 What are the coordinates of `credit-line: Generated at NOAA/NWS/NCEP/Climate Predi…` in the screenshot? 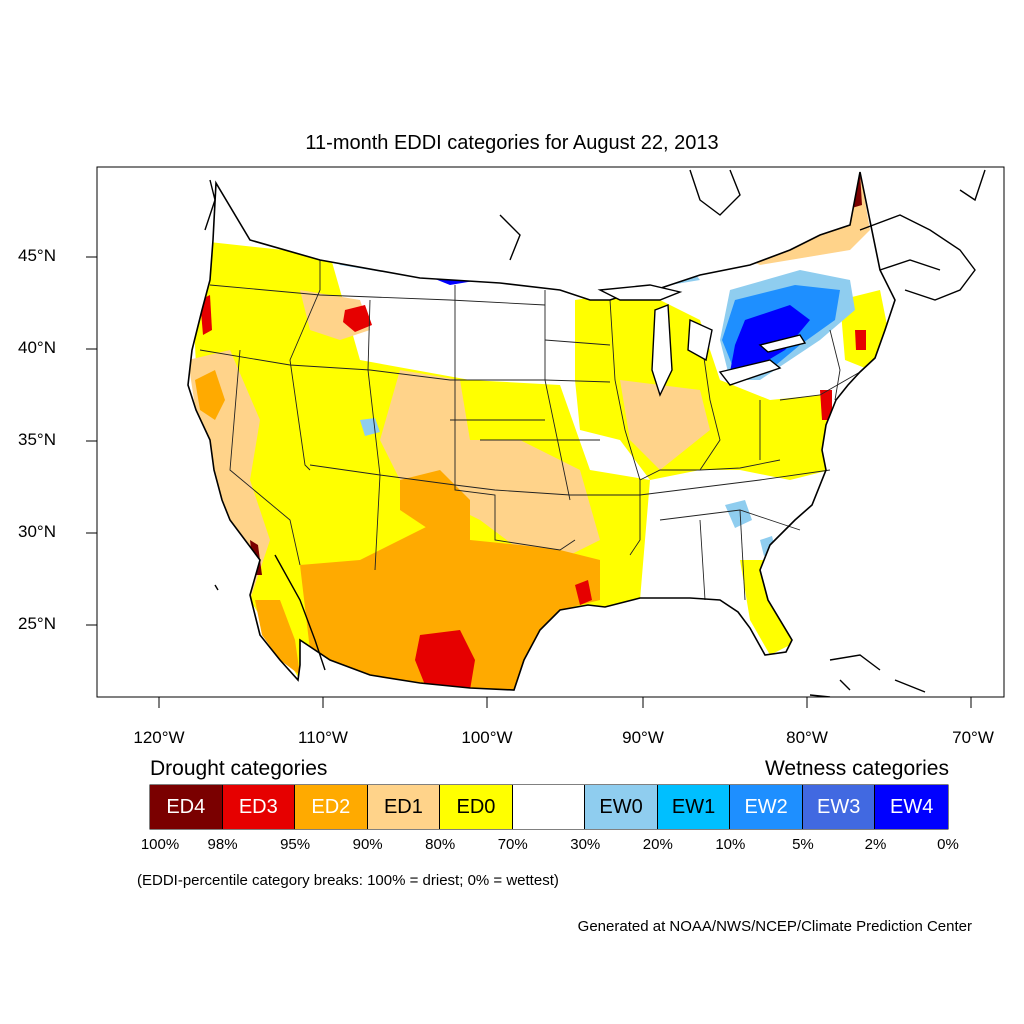 It's located at (774, 926).